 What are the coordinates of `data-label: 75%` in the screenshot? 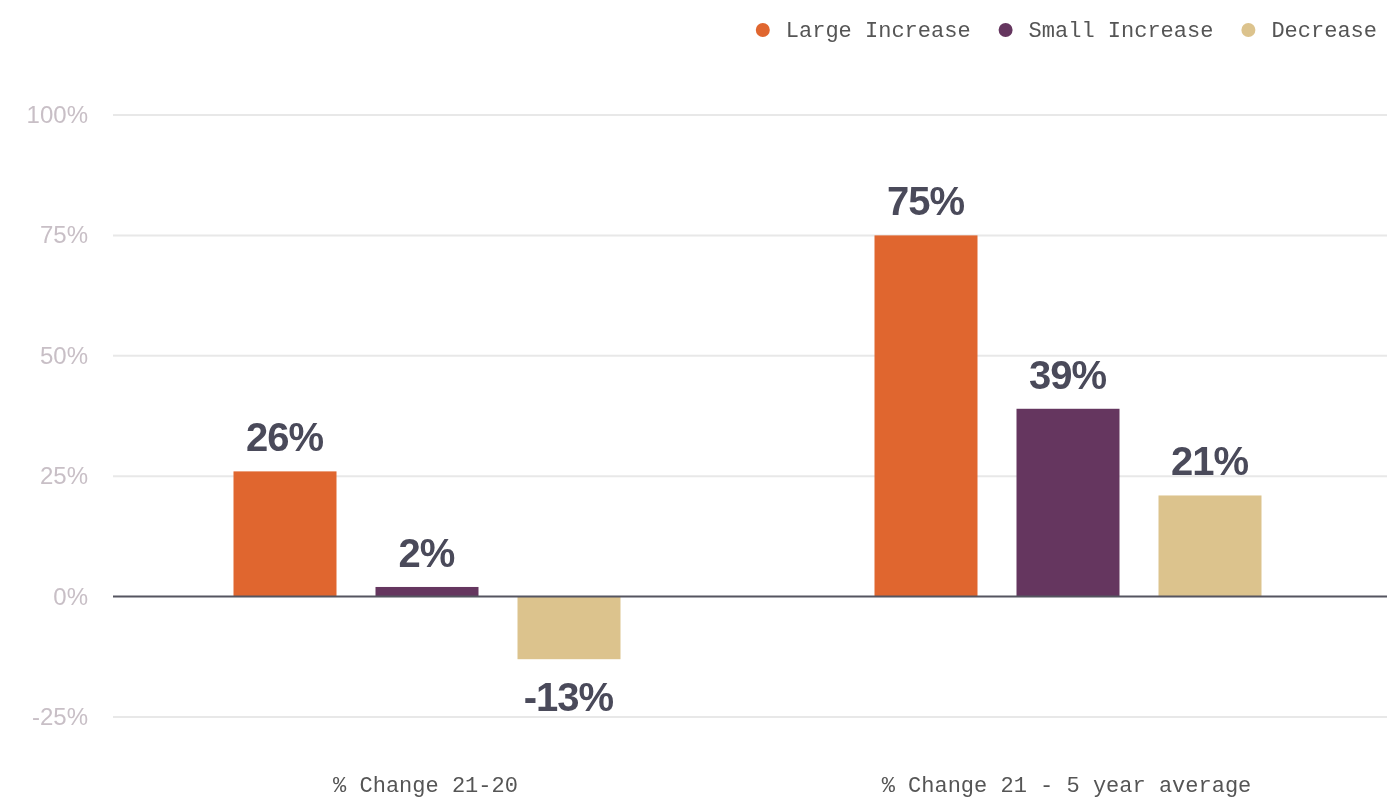 It's located at (925, 201).